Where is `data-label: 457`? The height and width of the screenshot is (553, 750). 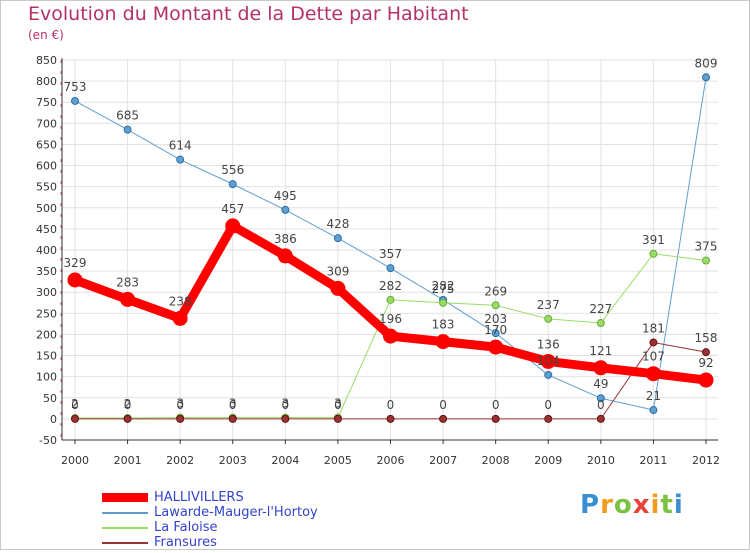
data-label: 457 is located at coordinates (232, 209).